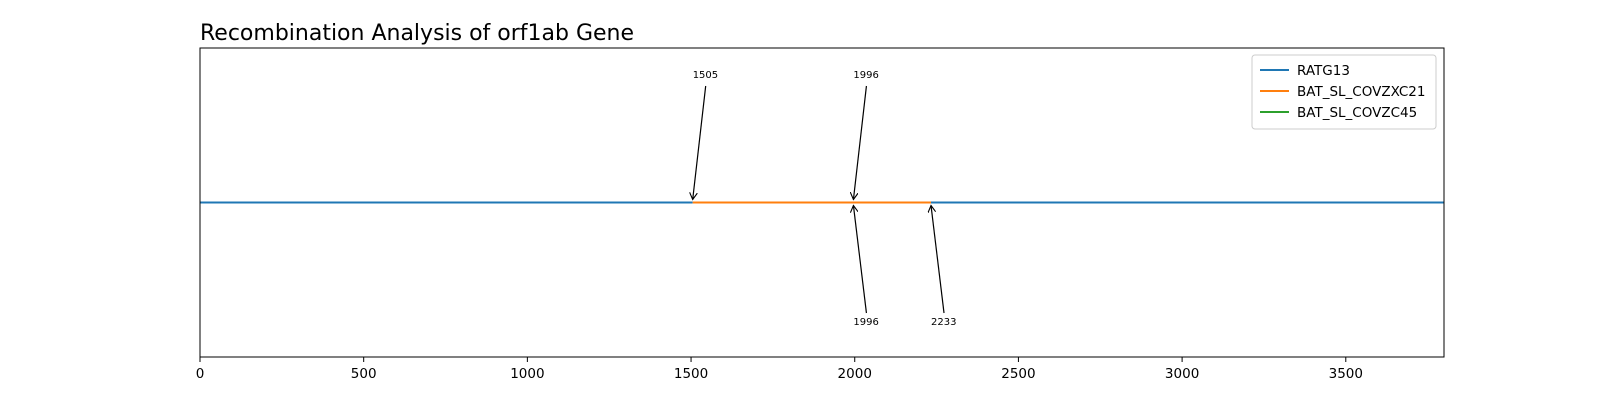 This screenshot has width=1600, height=400. What do you see at coordinates (865, 75) in the screenshot?
I see `annotation-label-1: 1996` at bounding box center [865, 75].